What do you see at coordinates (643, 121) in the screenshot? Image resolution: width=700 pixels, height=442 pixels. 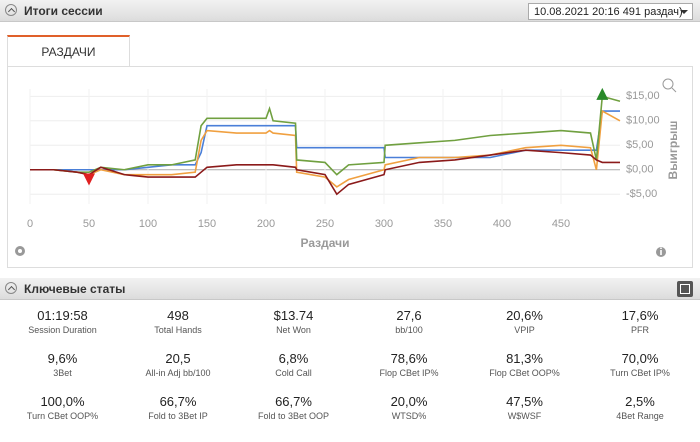 I see `y-tick-label: $10,00` at bounding box center [643, 121].